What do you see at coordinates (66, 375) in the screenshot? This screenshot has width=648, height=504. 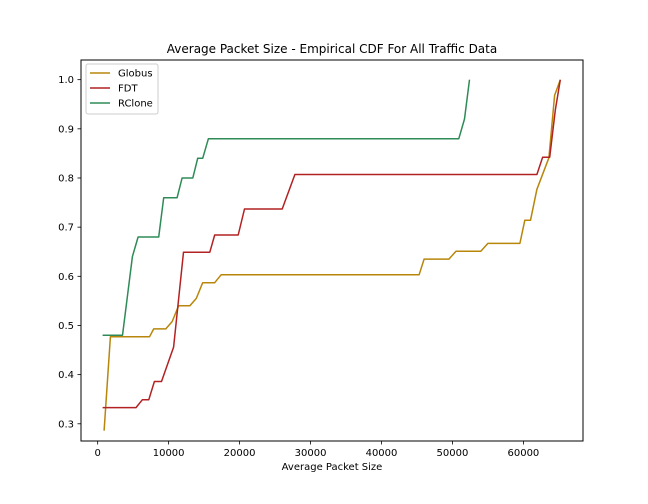 I see `y-tick-label: 0.4` at bounding box center [66, 375].